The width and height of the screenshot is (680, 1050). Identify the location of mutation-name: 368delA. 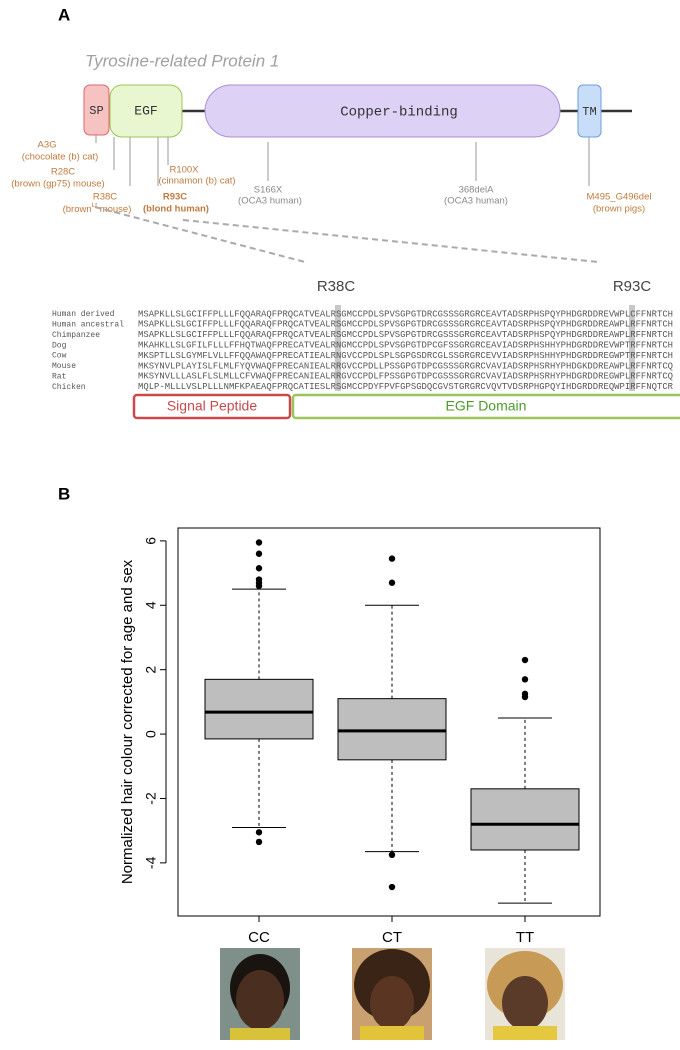
(477, 190).